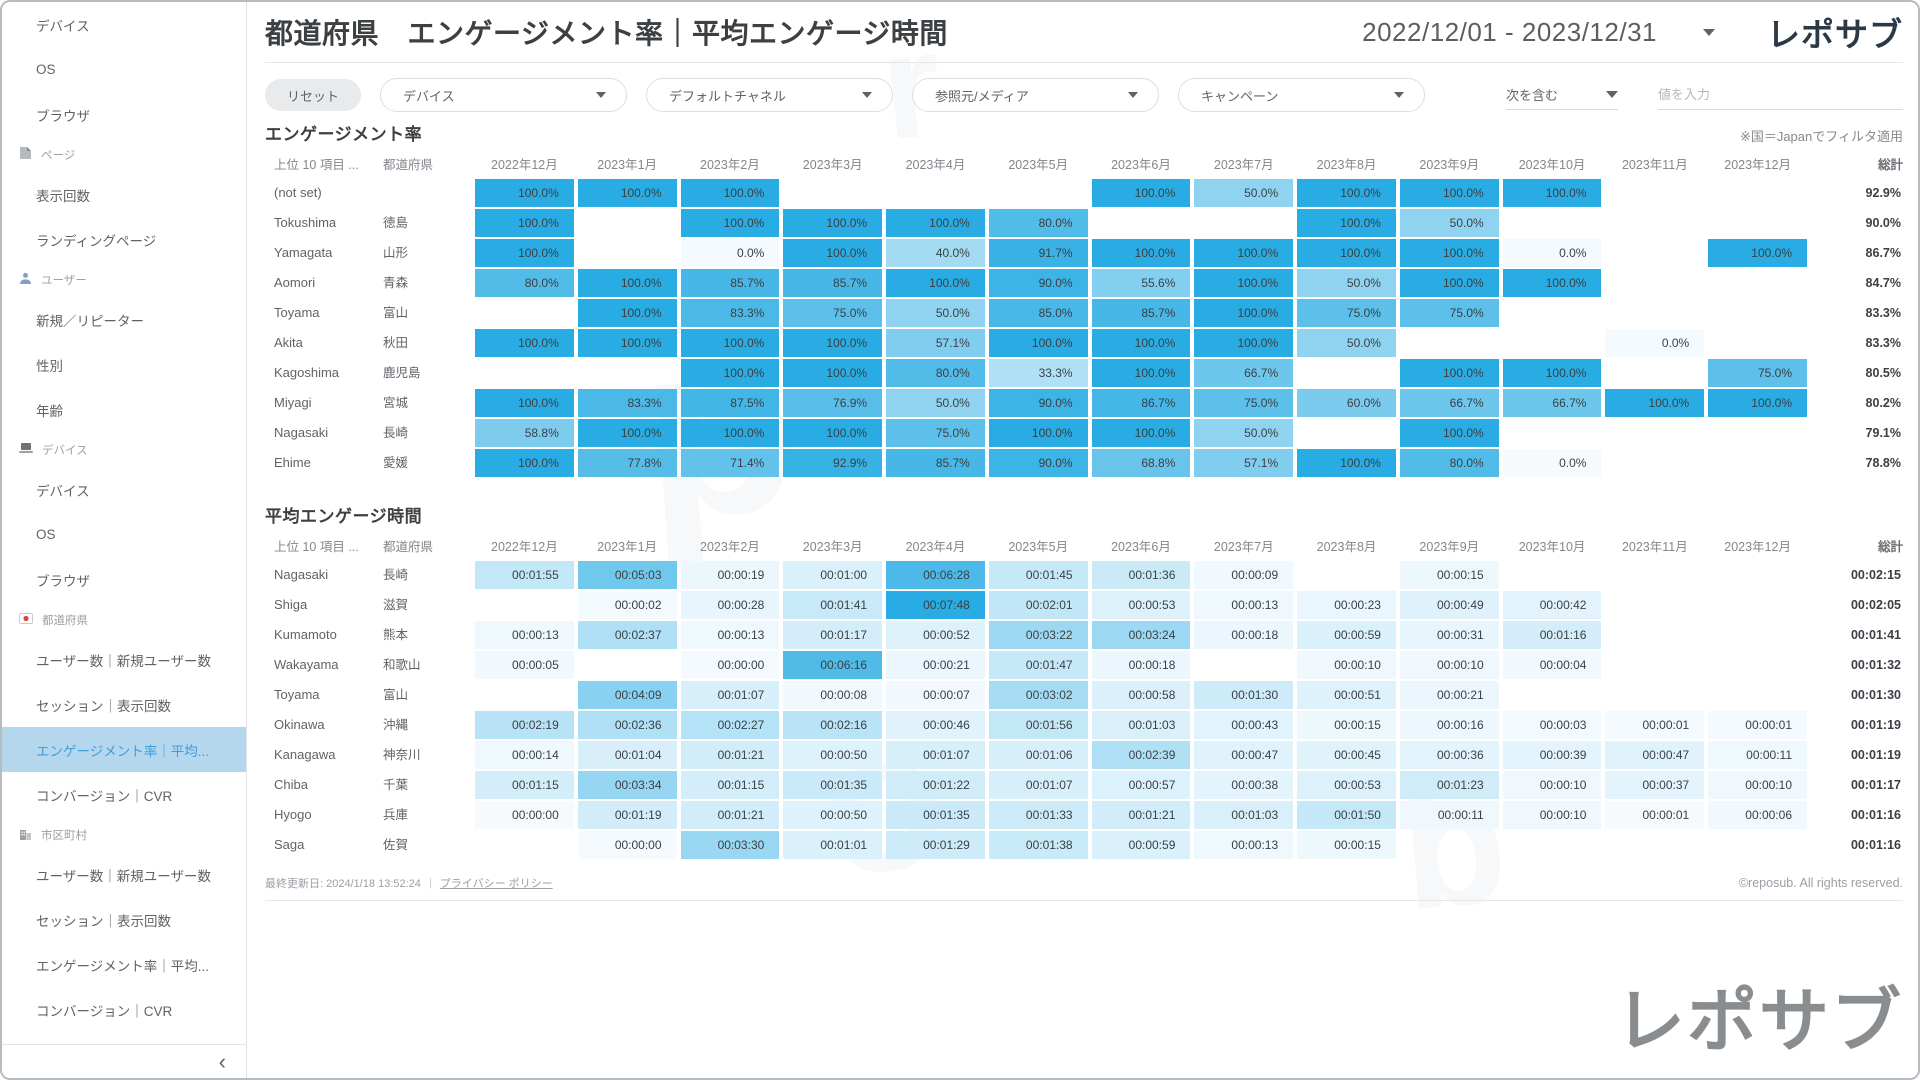 The width and height of the screenshot is (1920, 1080). I want to click on row-total-cell: 00:01:19, so click(1875, 725).